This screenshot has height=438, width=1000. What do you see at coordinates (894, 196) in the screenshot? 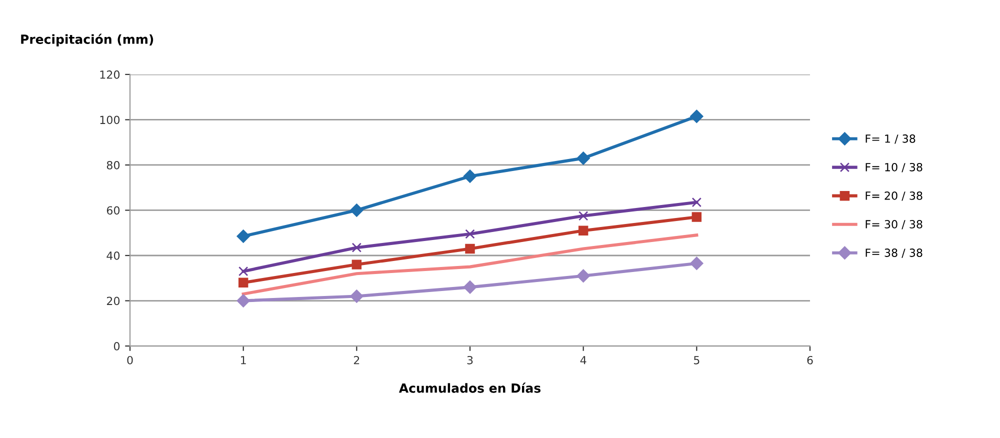
I see `legend-label: F= 20 / 38` at bounding box center [894, 196].